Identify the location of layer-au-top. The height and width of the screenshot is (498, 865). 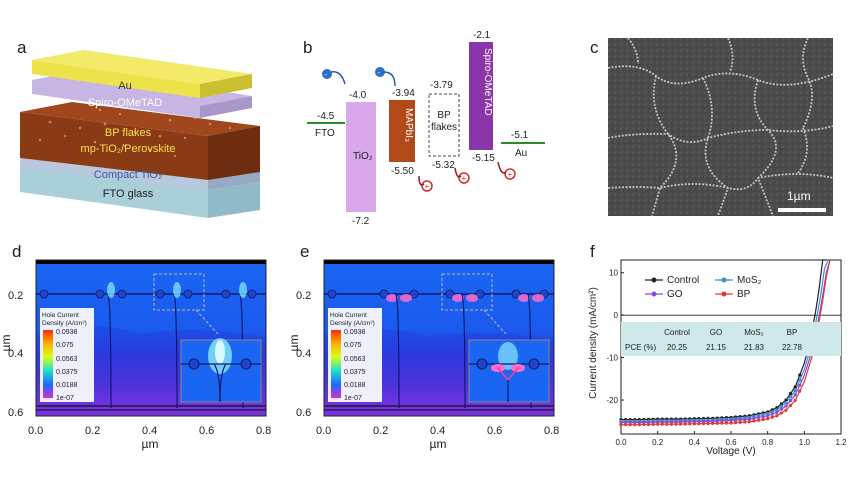
(142, 67).